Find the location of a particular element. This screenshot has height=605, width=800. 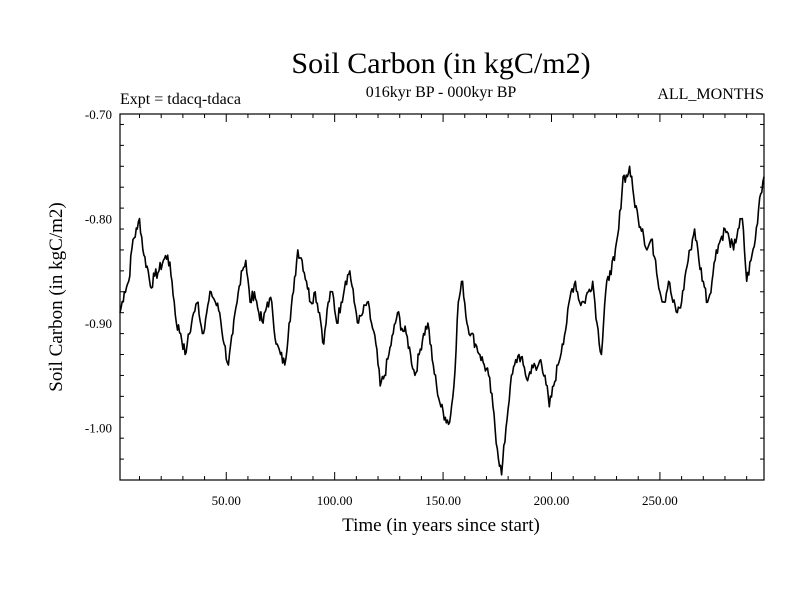

y-tick-label: -0.80 is located at coordinates (98, 219).